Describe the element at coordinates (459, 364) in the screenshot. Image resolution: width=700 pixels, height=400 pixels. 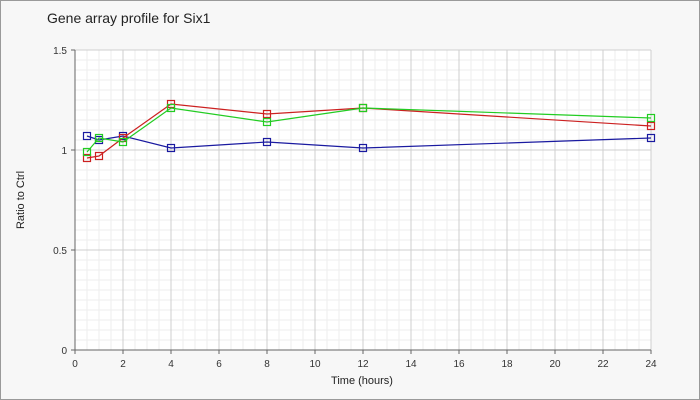
I see `x-tick-label: 16` at that location.